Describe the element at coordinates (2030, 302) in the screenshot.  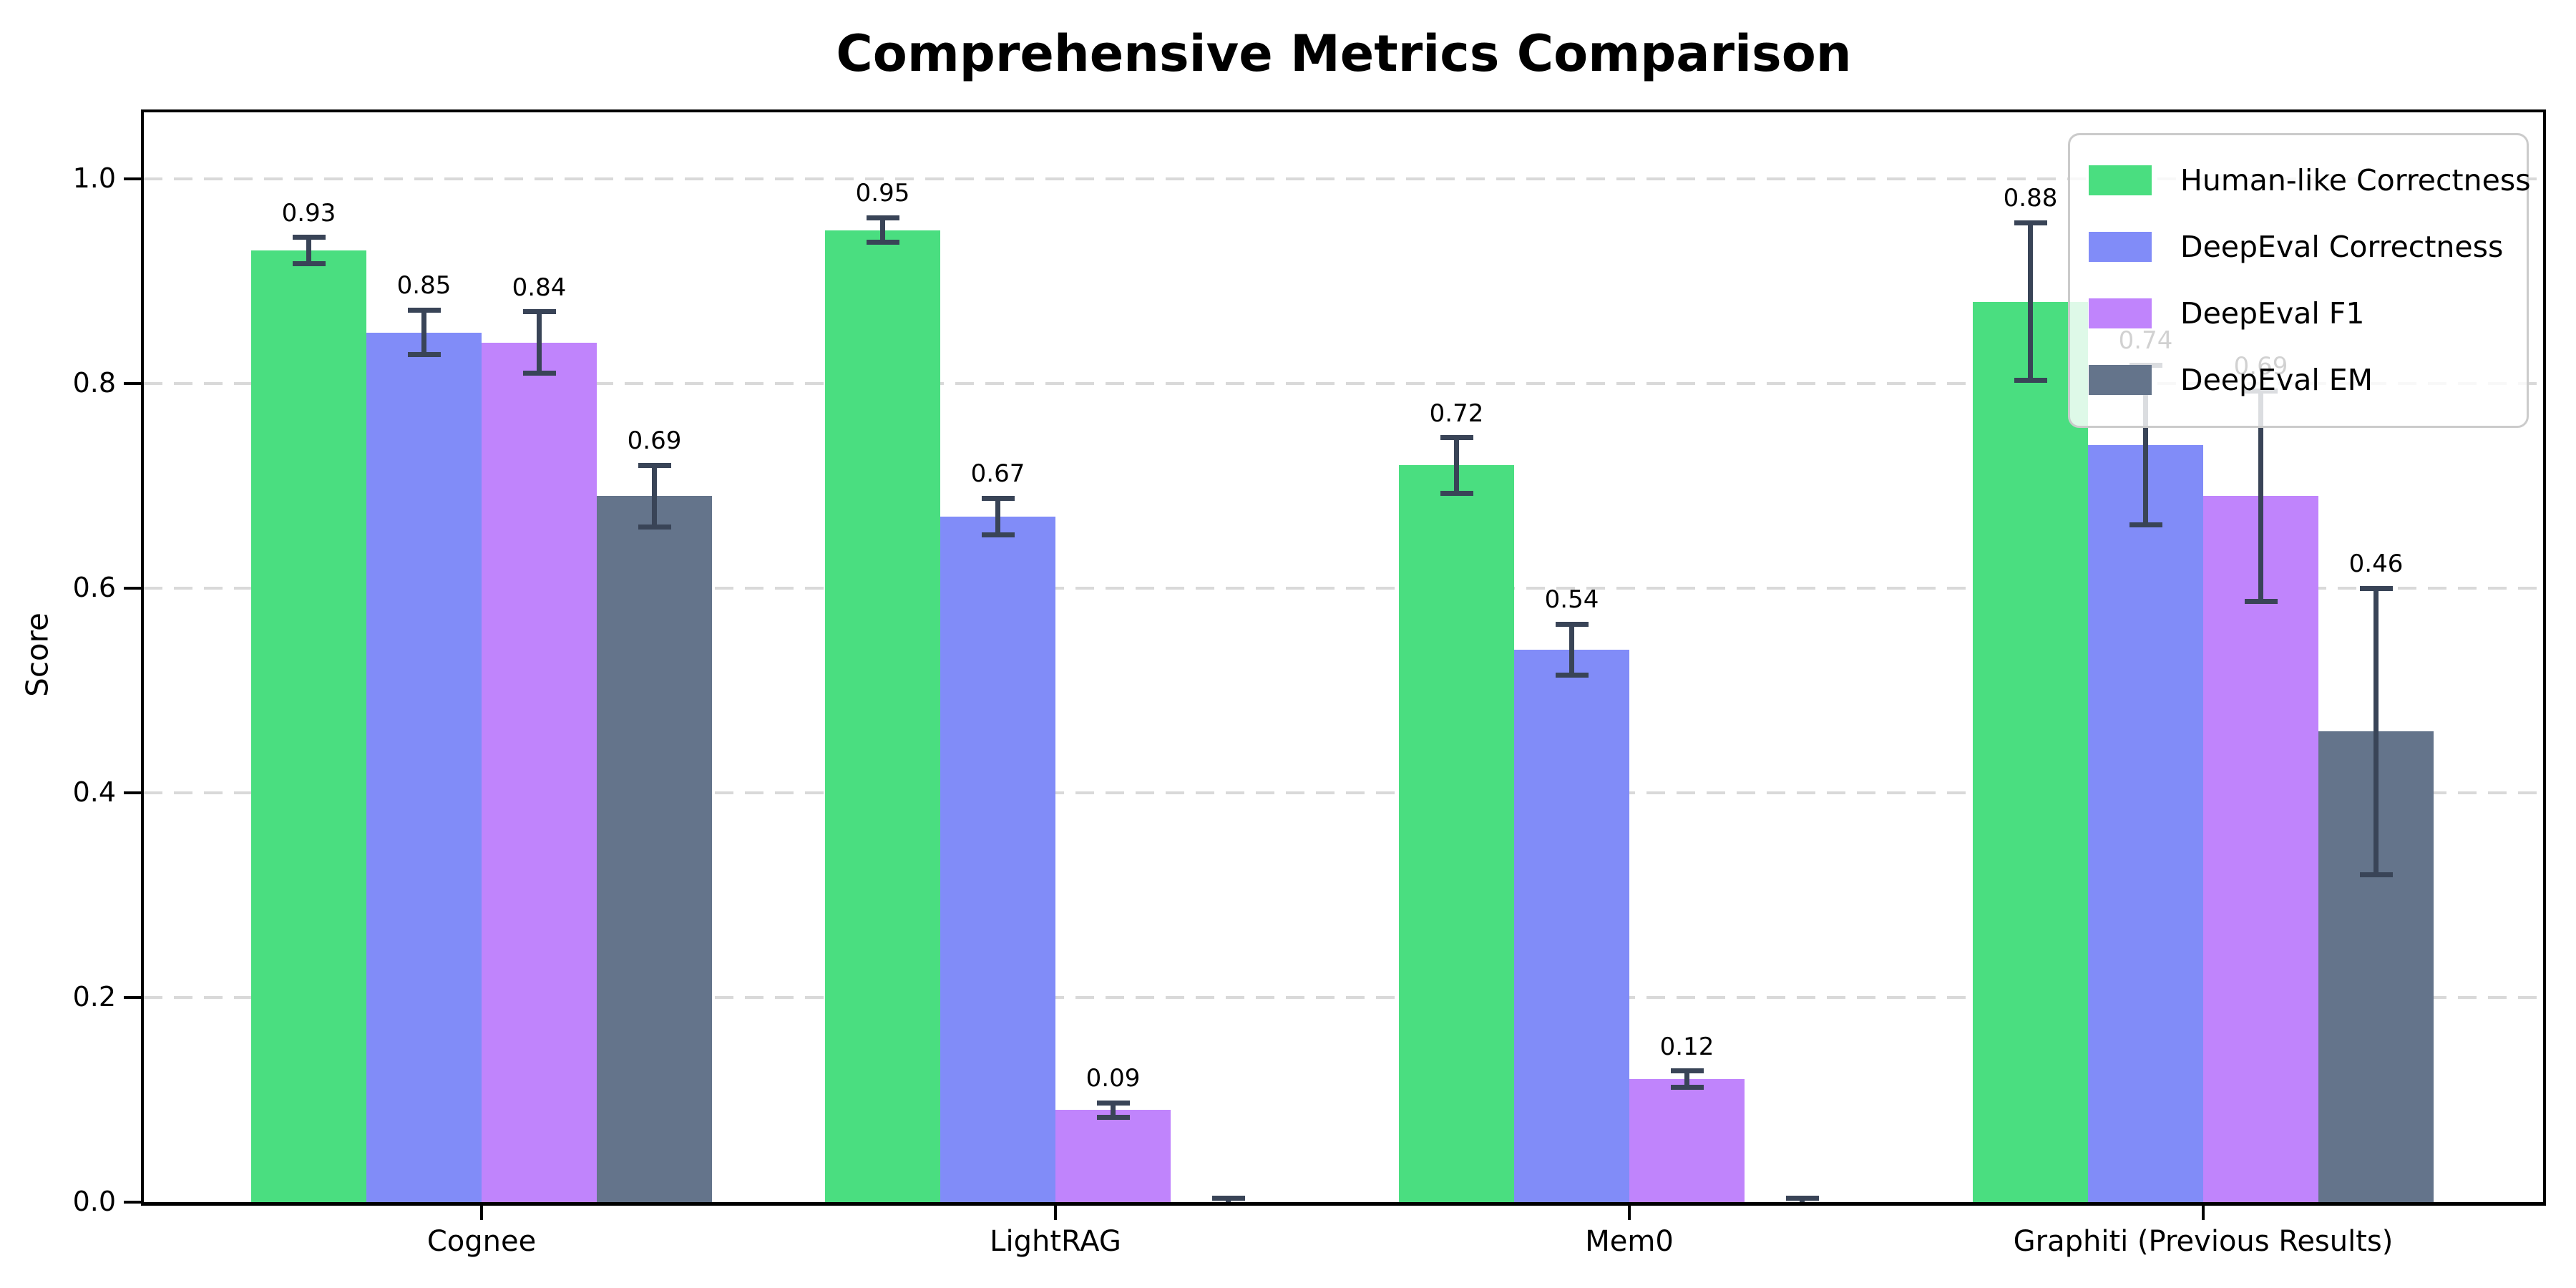
I see `error-bar-human-like-correctness-graphiti-previous-results` at that location.